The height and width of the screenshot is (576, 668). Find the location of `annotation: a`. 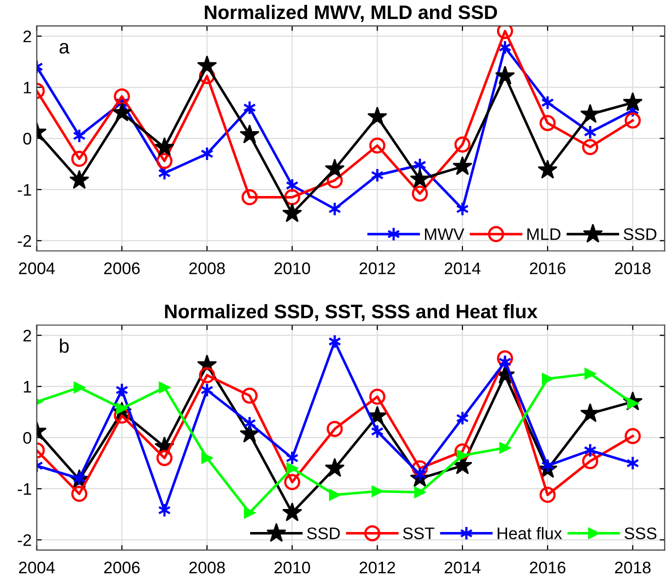

annotation: a is located at coordinates (65, 48).